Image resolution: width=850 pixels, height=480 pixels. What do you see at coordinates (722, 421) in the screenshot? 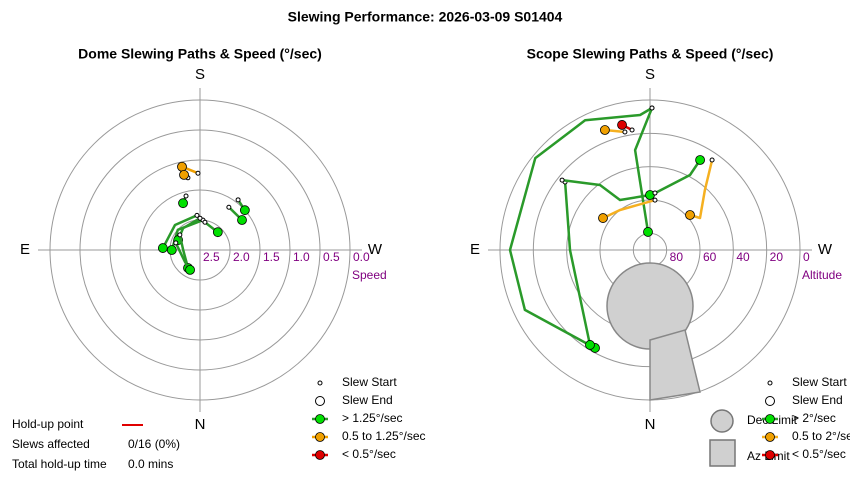
I see `dec-limit-swatch` at bounding box center [722, 421].